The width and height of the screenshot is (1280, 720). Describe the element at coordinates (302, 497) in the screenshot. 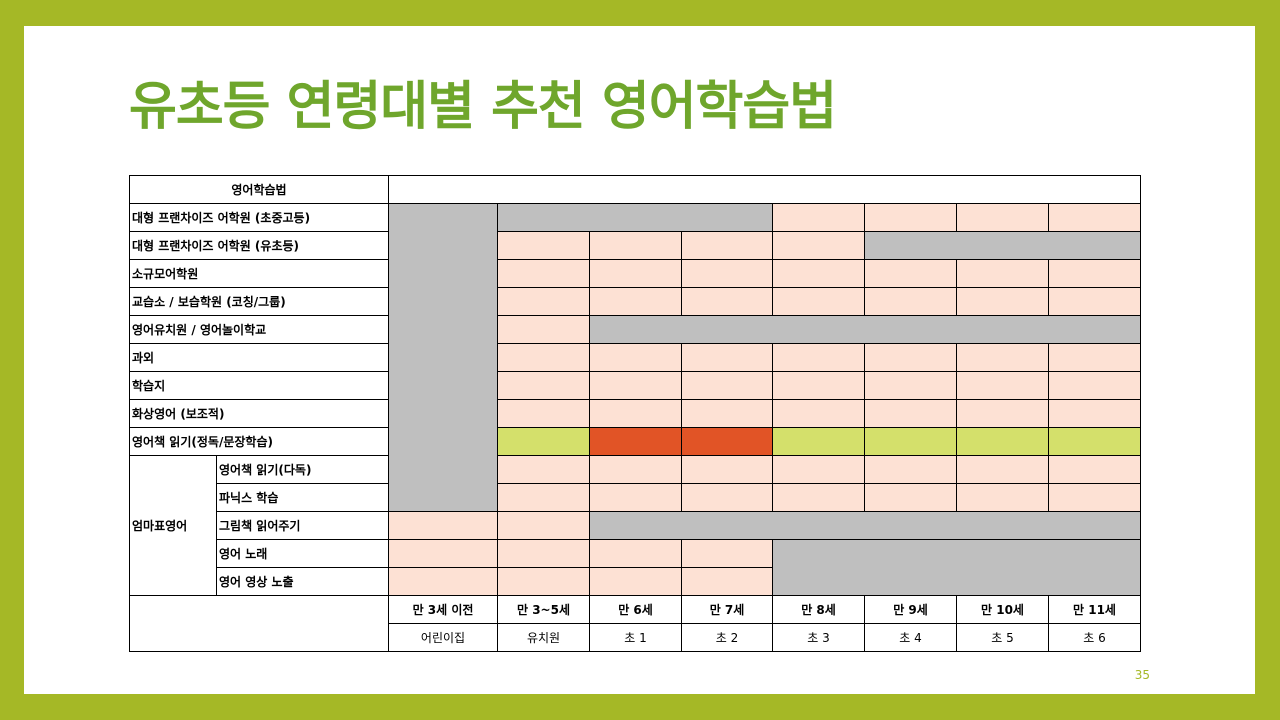

I see `row-label: 파닉스 학습` at that location.